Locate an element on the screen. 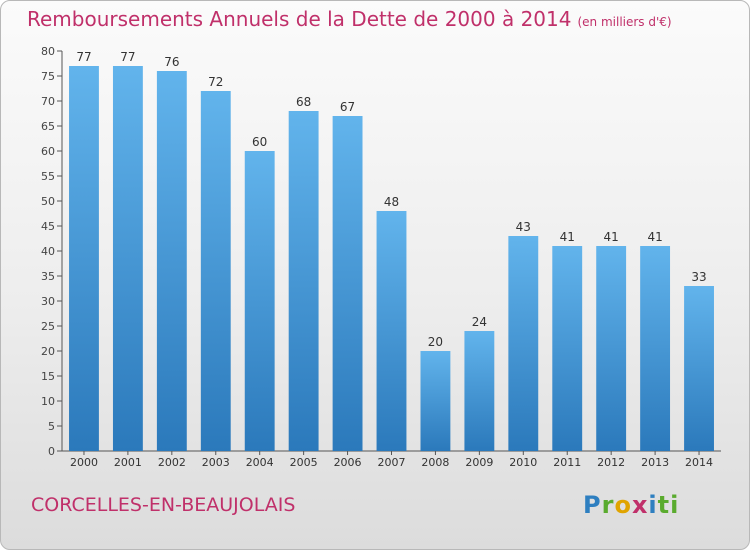 This screenshot has width=750, height=550. x-tick-label: 2006 is located at coordinates (348, 462).